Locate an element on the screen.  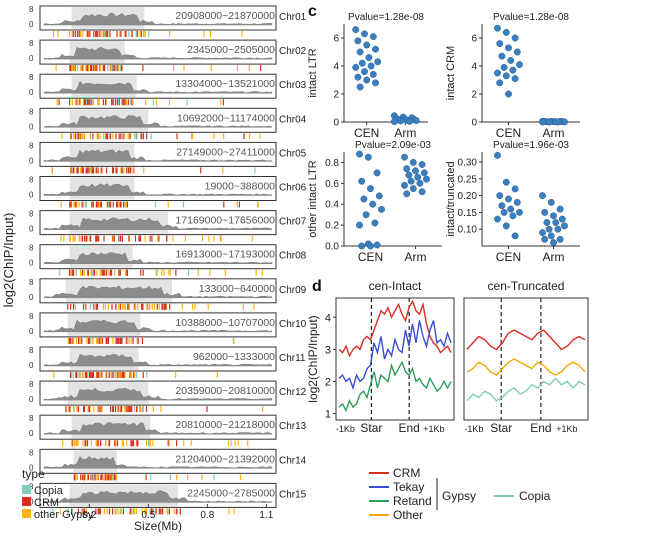
track-range-label: 10692000~11174000 is located at coordinates (226, 118).